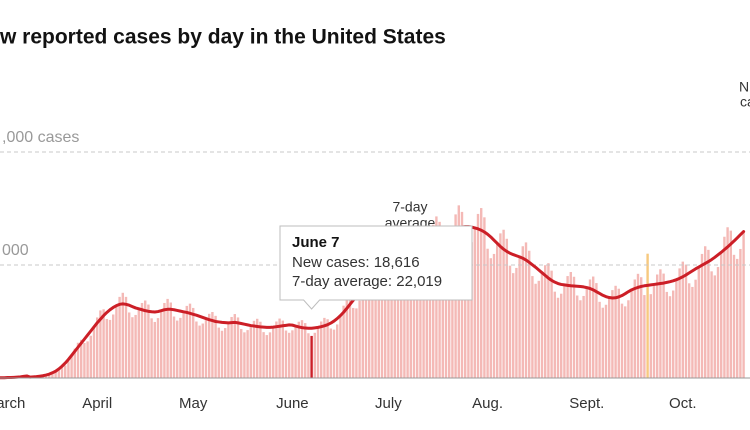 The height and width of the screenshot is (430, 750). What do you see at coordinates (316, 242) in the screenshot?
I see `tooltip-title: June 7` at bounding box center [316, 242].